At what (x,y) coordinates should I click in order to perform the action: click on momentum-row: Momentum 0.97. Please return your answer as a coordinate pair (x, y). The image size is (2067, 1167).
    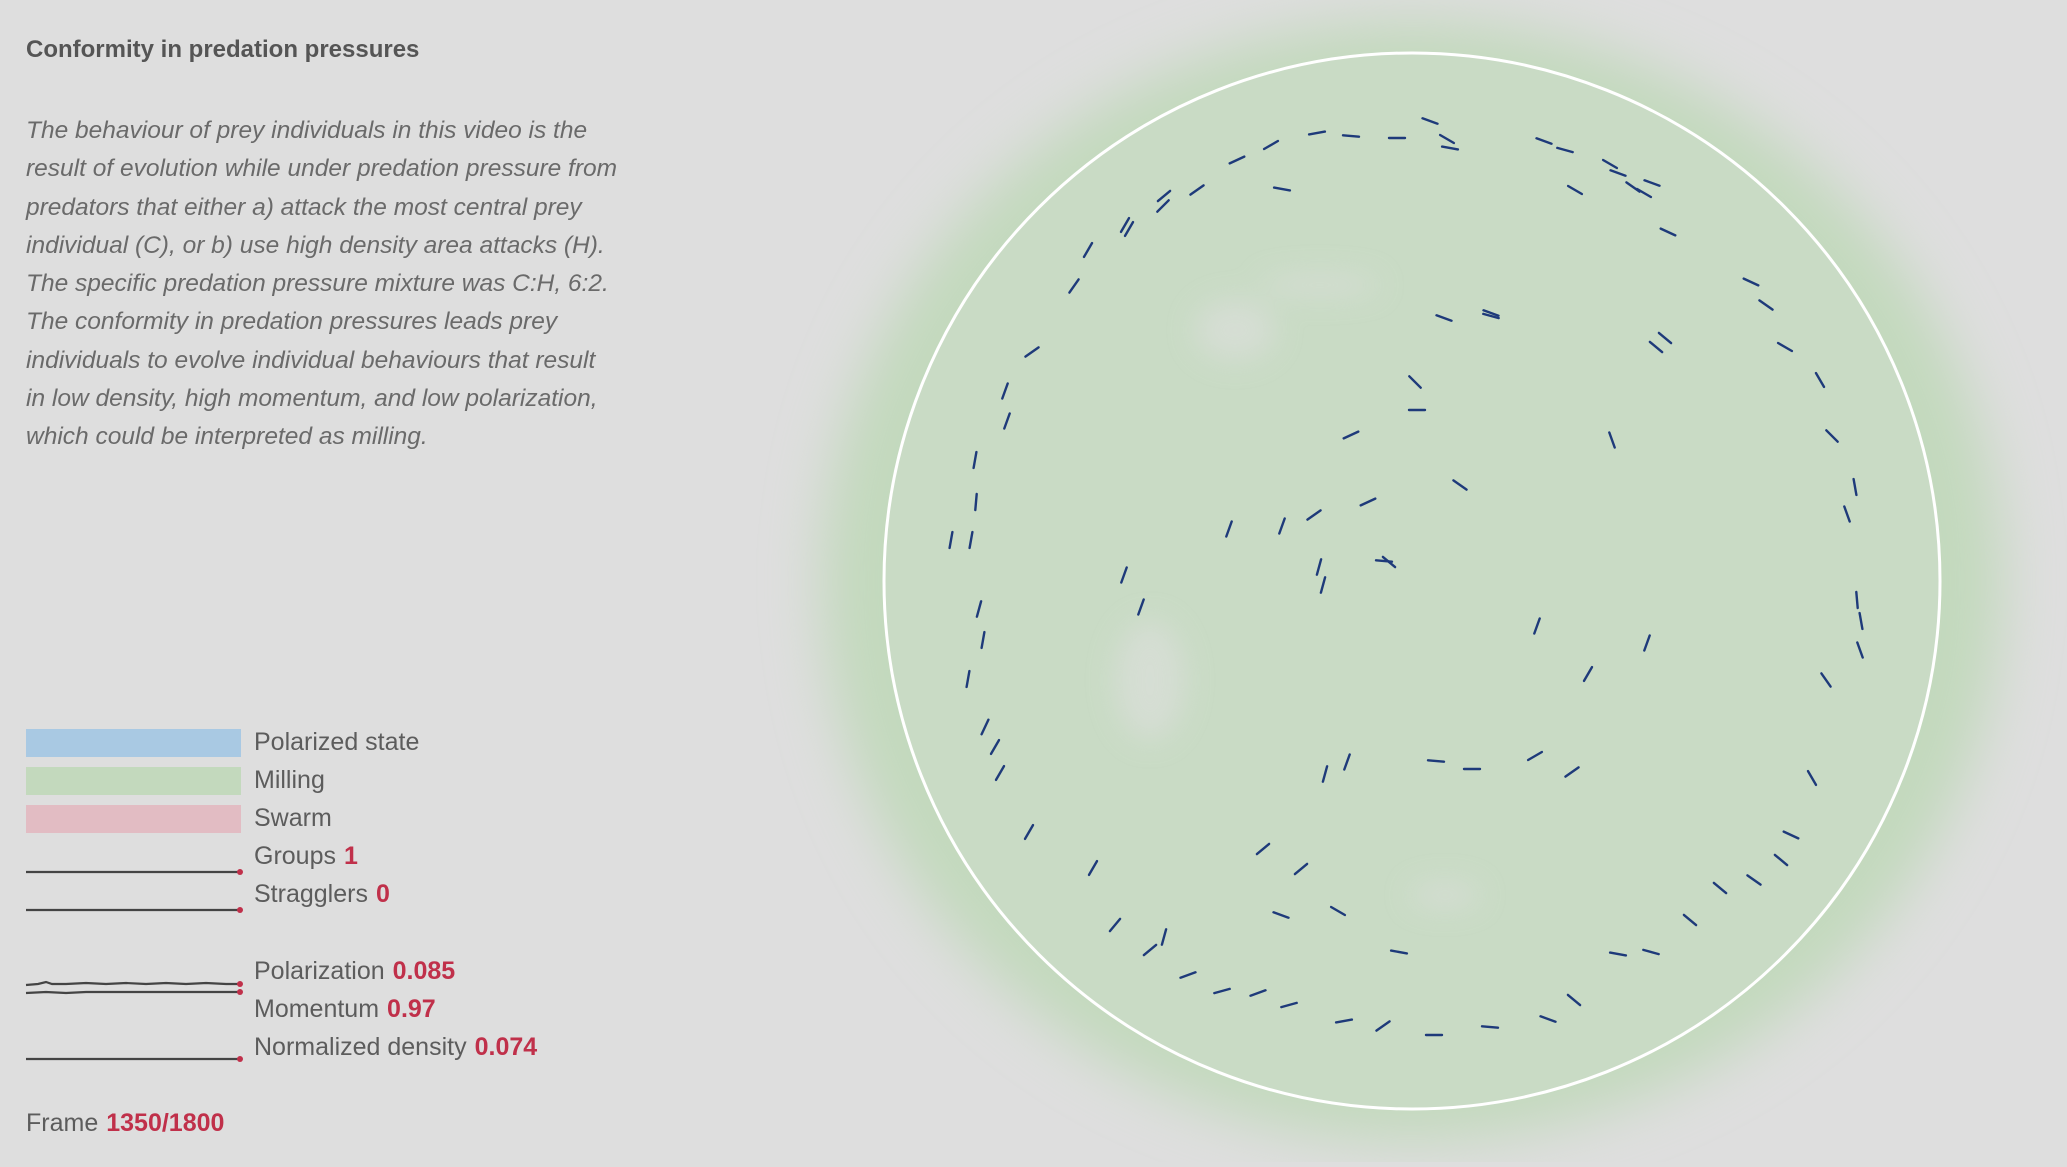
    Looking at the image, I should click on (356, 1009).